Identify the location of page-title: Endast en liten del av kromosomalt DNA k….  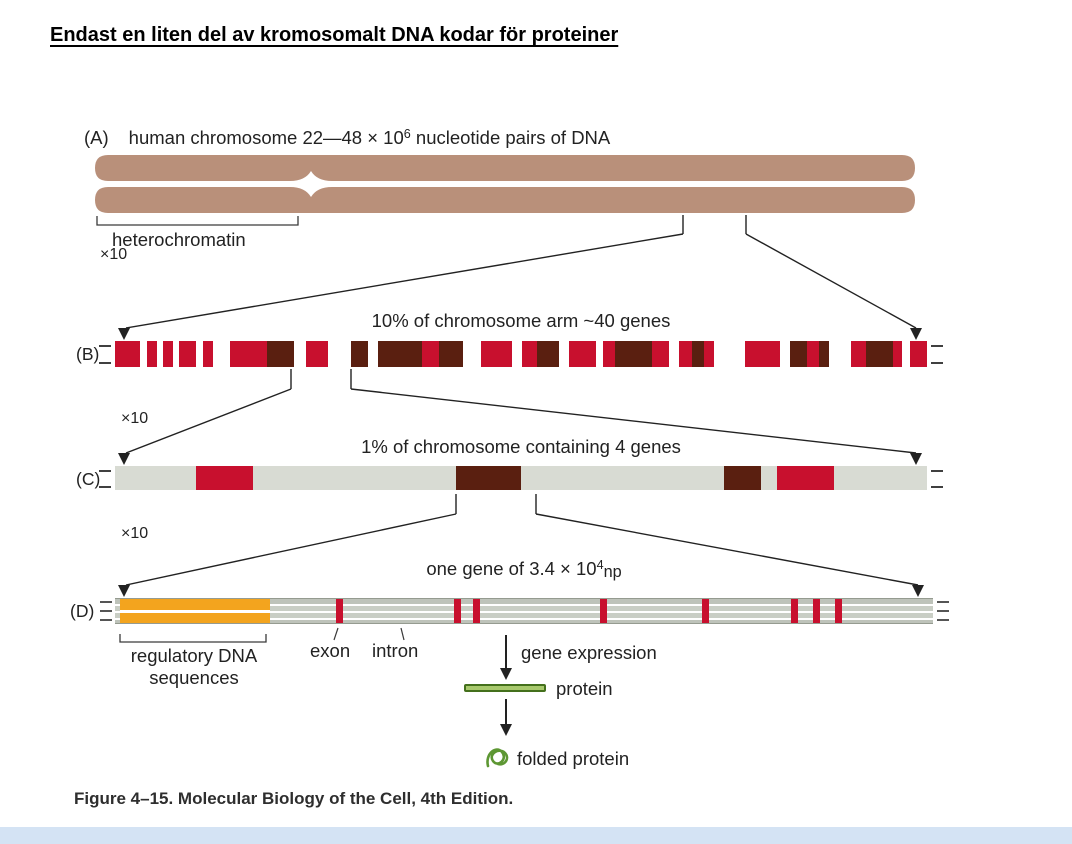
(334, 35).